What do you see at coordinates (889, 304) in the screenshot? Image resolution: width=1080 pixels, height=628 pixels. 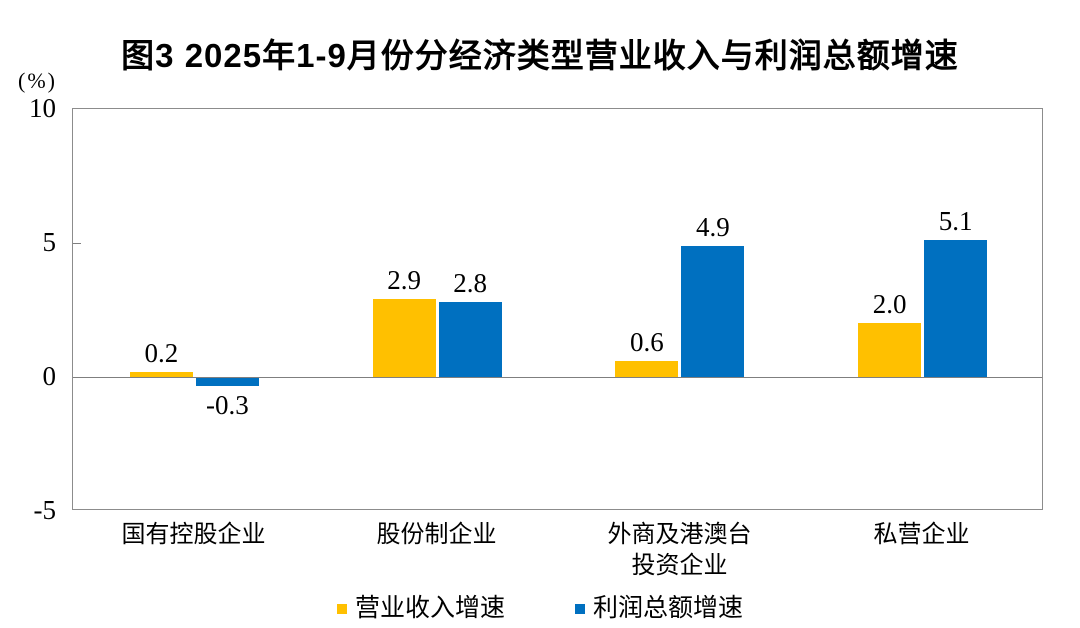 I see `operating-revenue-growth-value-label: 2.0` at bounding box center [889, 304].